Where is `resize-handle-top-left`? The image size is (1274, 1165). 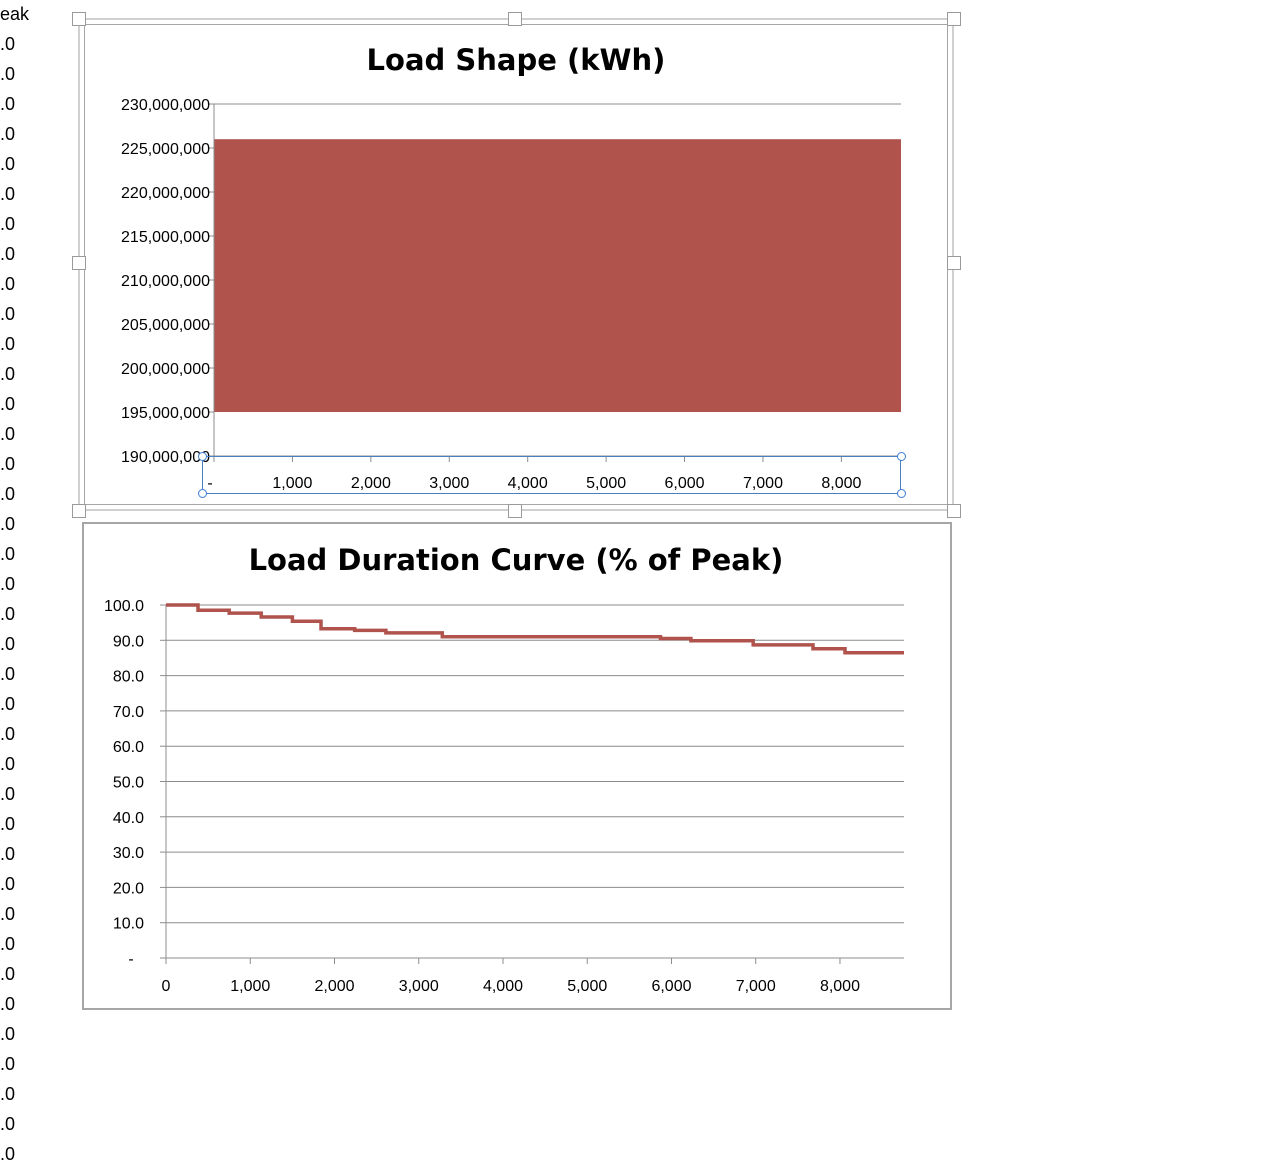
resize-handle-top-left is located at coordinates (79, 19).